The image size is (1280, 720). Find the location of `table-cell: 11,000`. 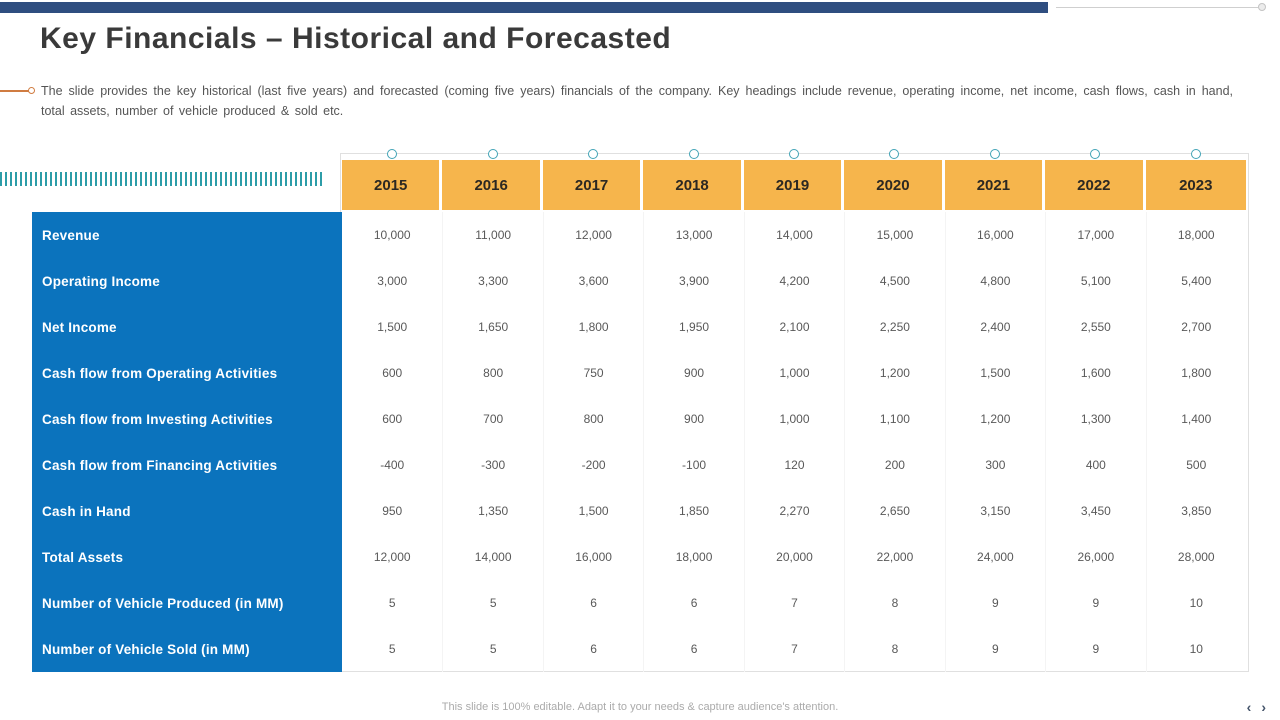

table-cell: 11,000 is located at coordinates (492, 235).